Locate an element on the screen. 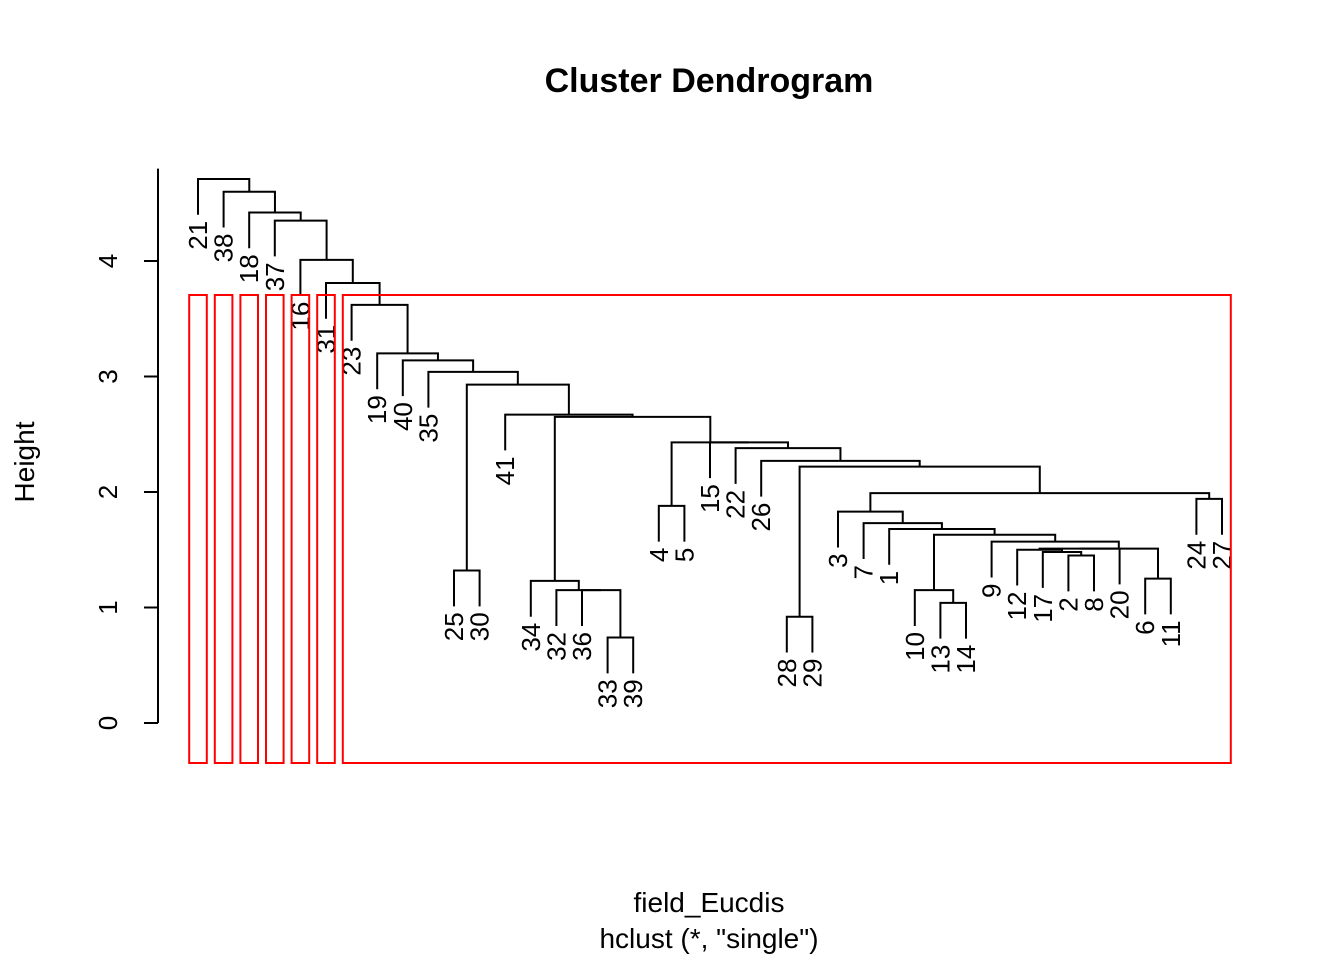 This screenshot has height=960, width=1344. leaf-label: 14 is located at coordinates (966, 659).